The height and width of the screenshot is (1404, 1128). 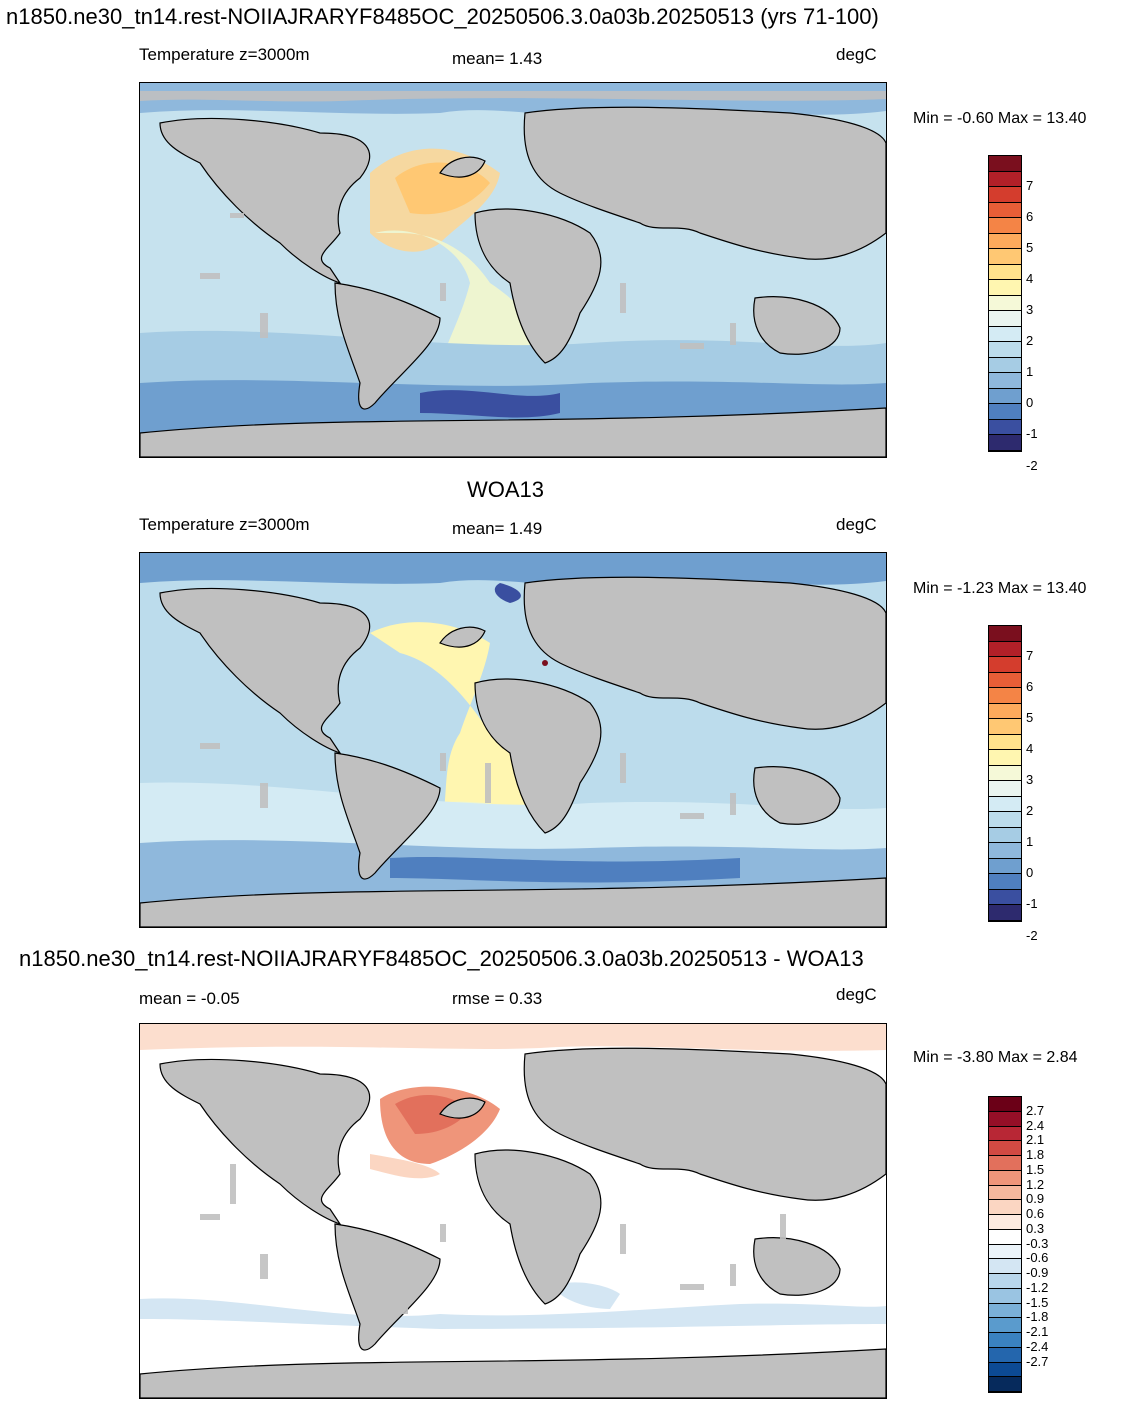 What do you see at coordinates (224, 54) in the screenshot?
I see `panel1-variable-label: Temperature z=3000m` at bounding box center [224, 54].